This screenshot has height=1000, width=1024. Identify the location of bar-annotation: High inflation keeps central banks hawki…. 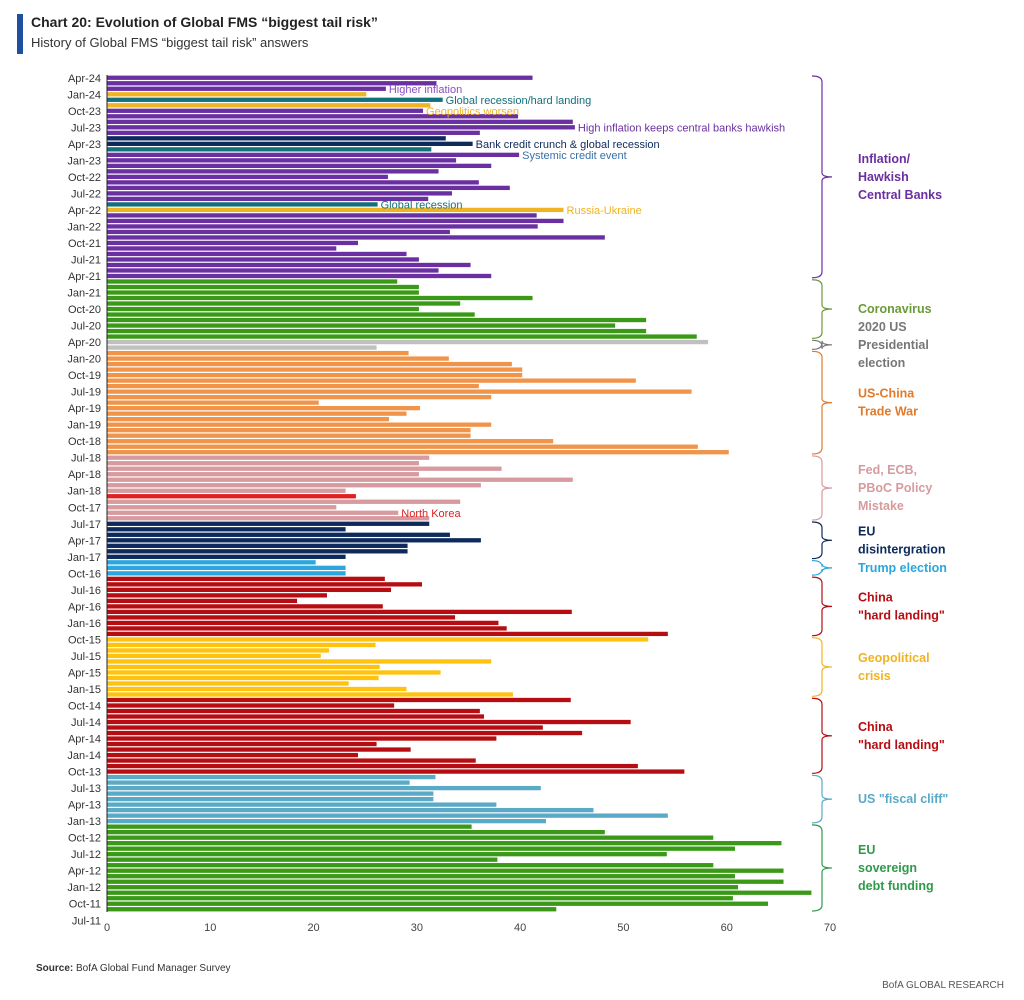
(681, 128).